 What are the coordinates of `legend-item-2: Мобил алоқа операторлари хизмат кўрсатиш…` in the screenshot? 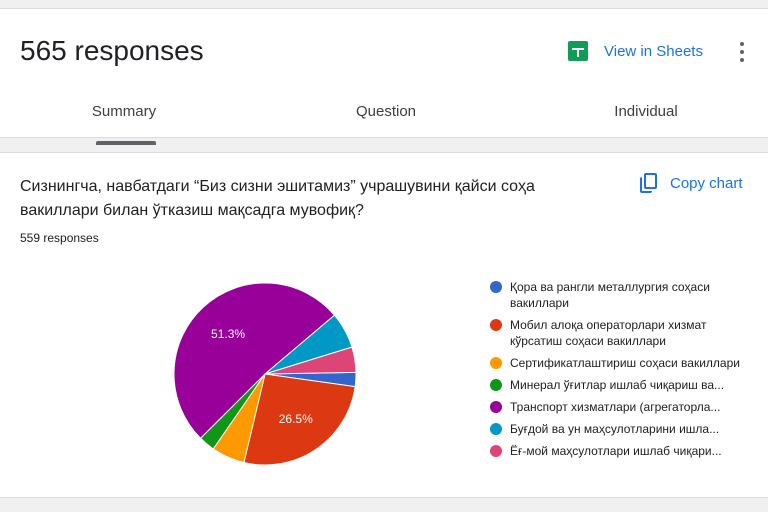 It's located at (615, 333).